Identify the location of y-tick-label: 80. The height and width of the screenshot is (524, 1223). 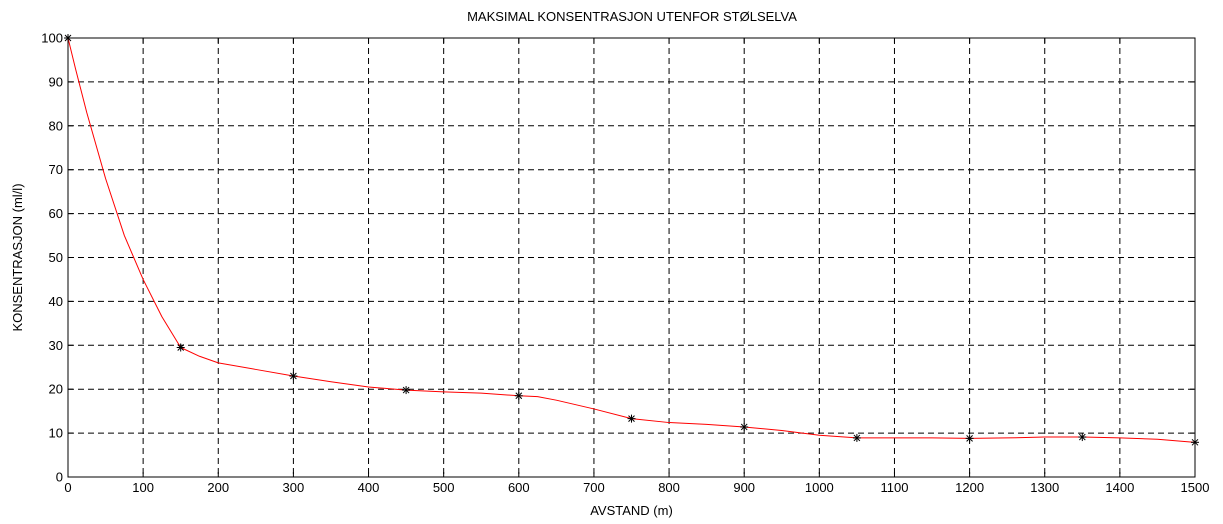
(56, 125).